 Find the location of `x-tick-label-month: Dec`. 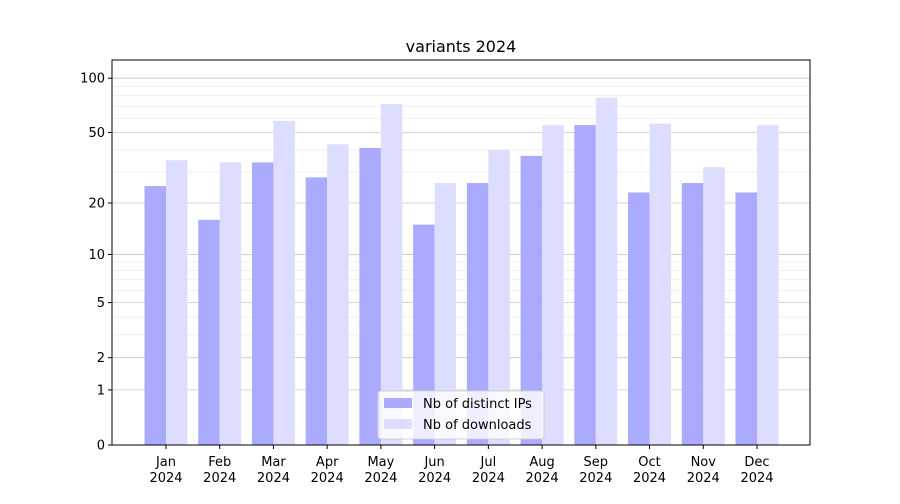

x-tick-label-month: Dec is located at coordinates (756, 462).